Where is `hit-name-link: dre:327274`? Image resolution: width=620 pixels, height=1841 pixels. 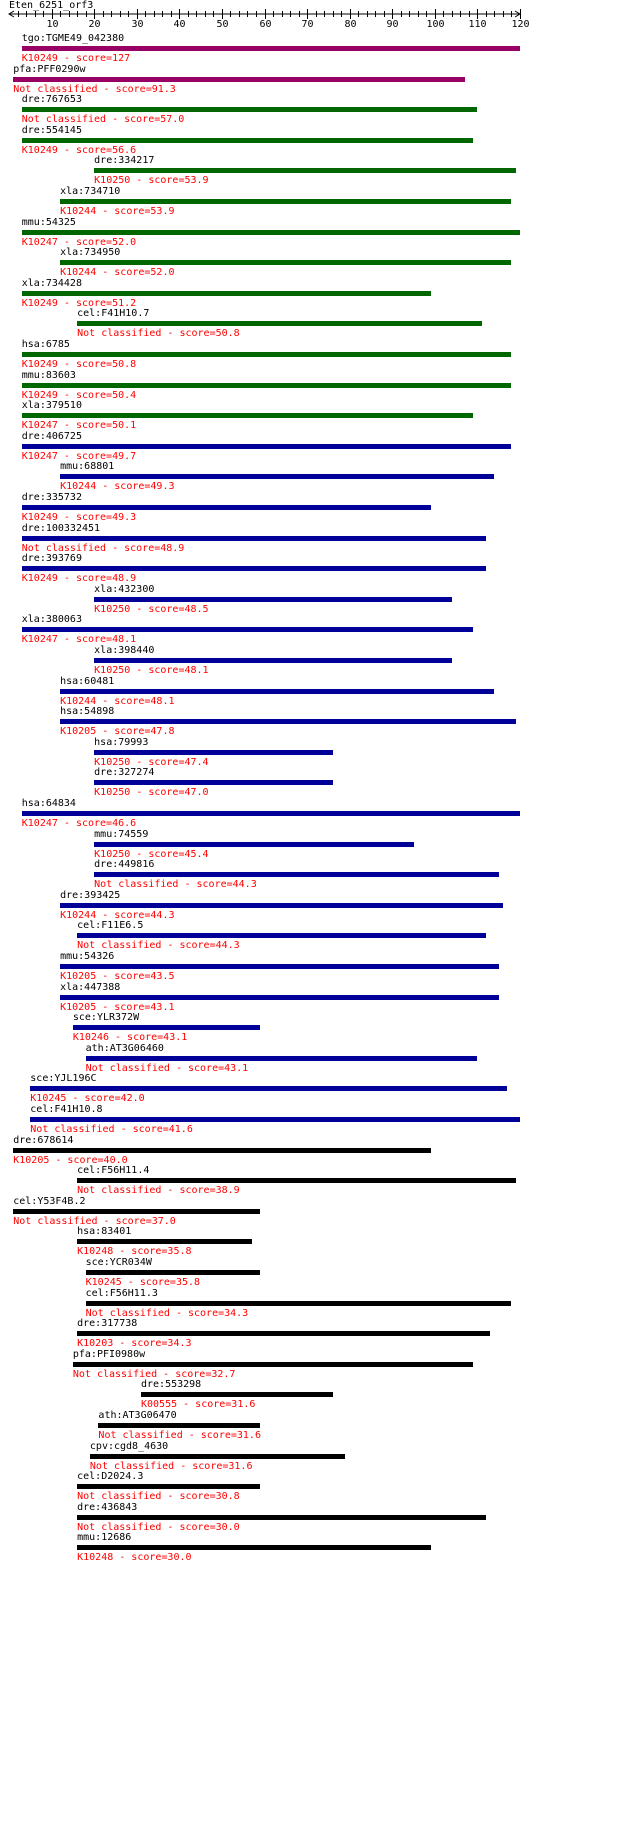 hit-name-link: dre:327274 is located at coordinates (124, 772).